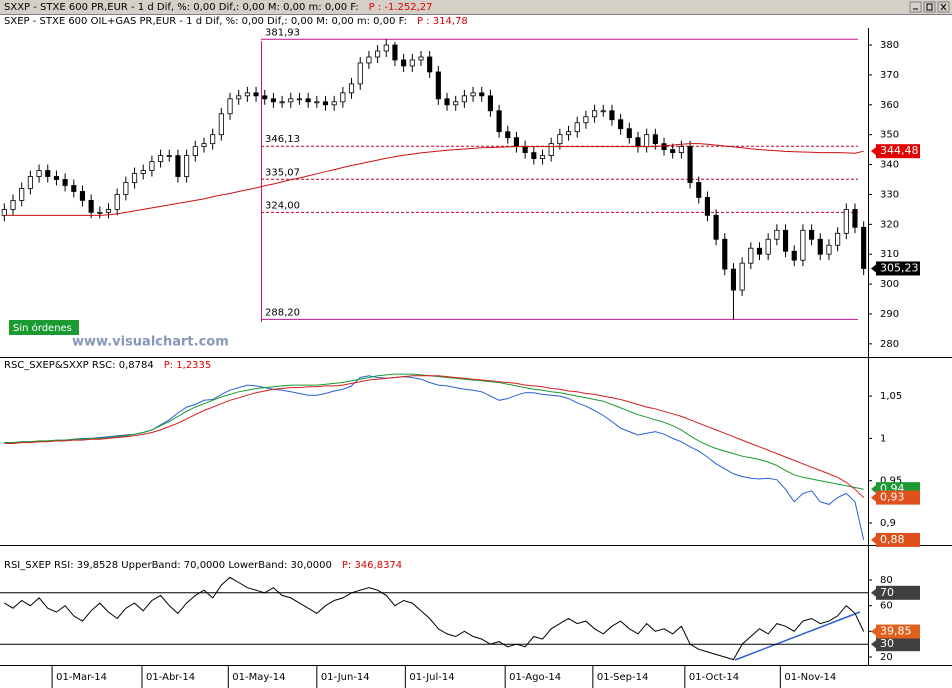 The width and height of the screenshot is (952, 688). Describe the element at coordinates (401, 7) in the screenshot. I see `header-price: P : -1.252,27` at that location.